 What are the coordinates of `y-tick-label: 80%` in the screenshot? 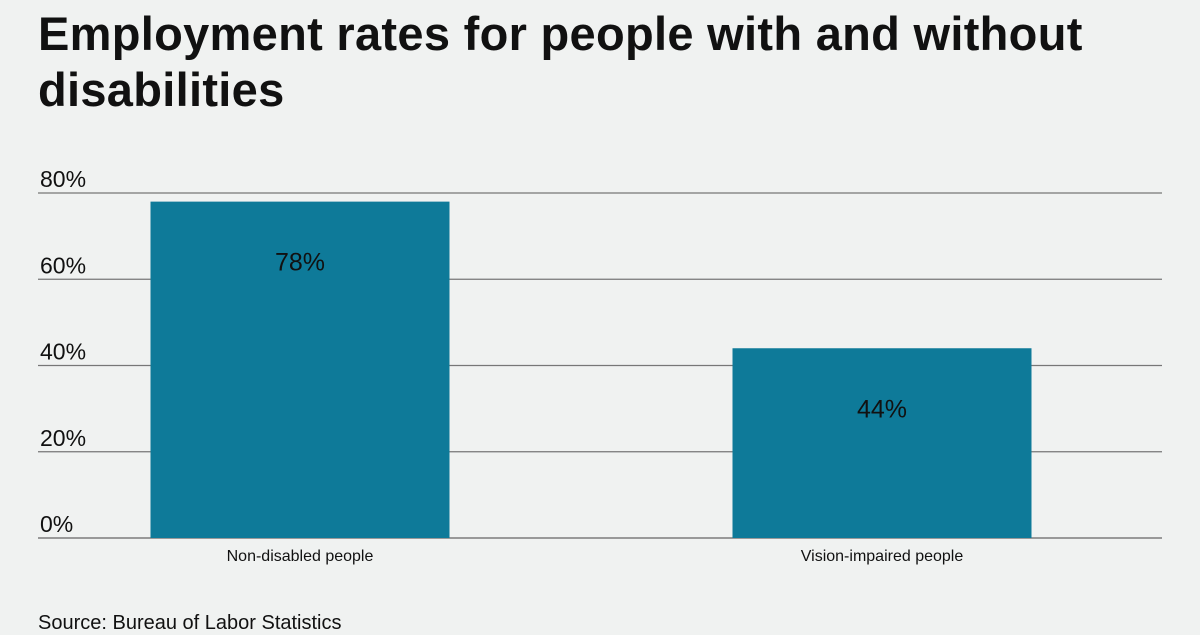 It's located at (63, 179).